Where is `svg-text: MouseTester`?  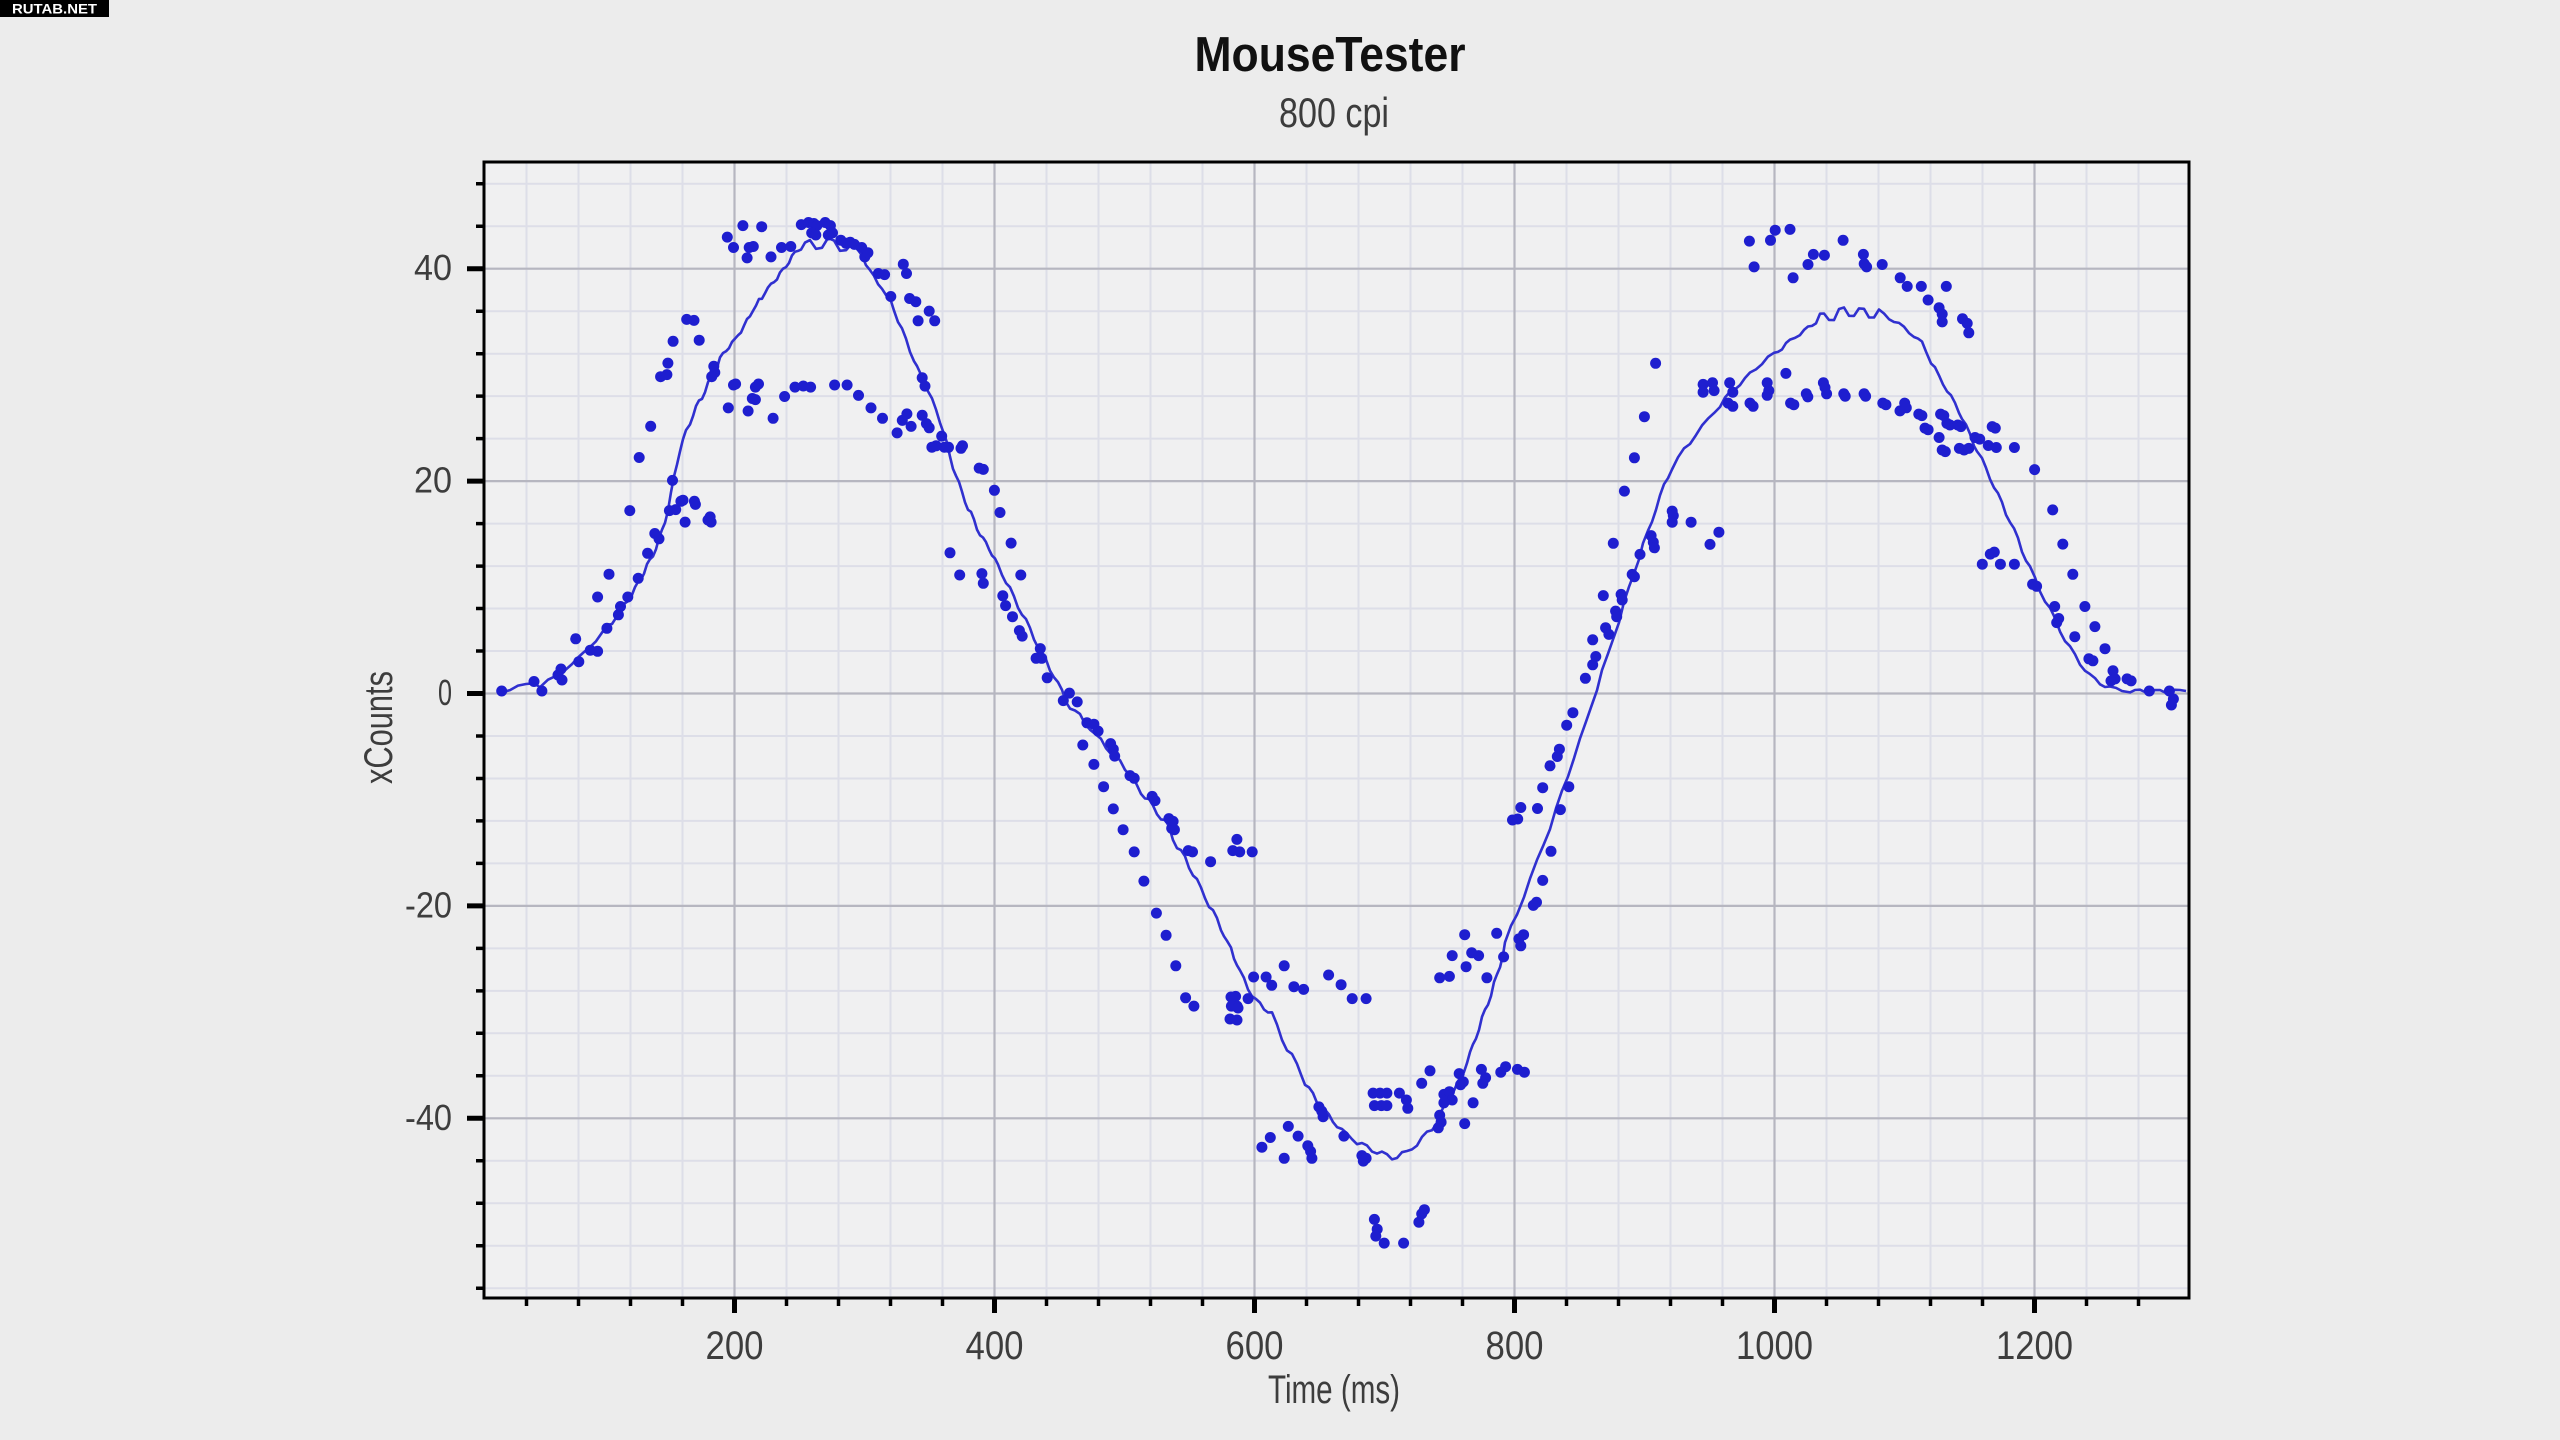 svg-text: MouseTester is located at coordinates (1330, 55).